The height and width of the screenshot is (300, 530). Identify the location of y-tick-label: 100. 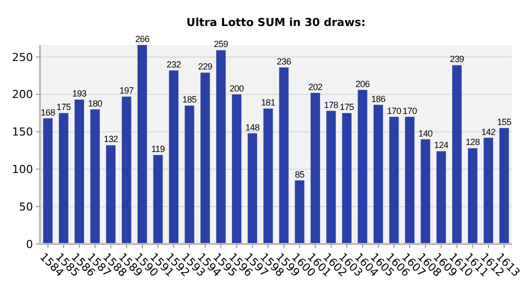
(22, 169).